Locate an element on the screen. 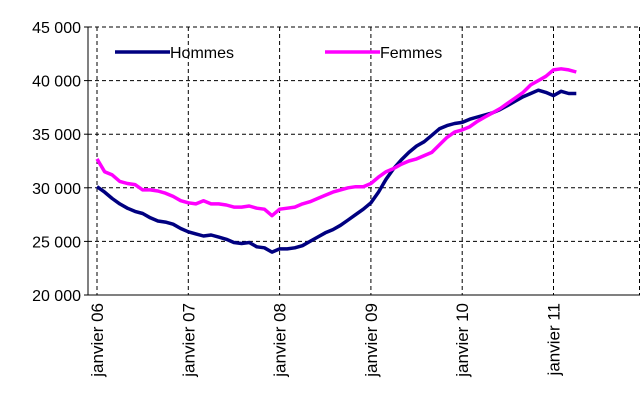 This screenshot has height=405, width=640. y-tick-label: 40 000 is located at coordinates (56, 82).